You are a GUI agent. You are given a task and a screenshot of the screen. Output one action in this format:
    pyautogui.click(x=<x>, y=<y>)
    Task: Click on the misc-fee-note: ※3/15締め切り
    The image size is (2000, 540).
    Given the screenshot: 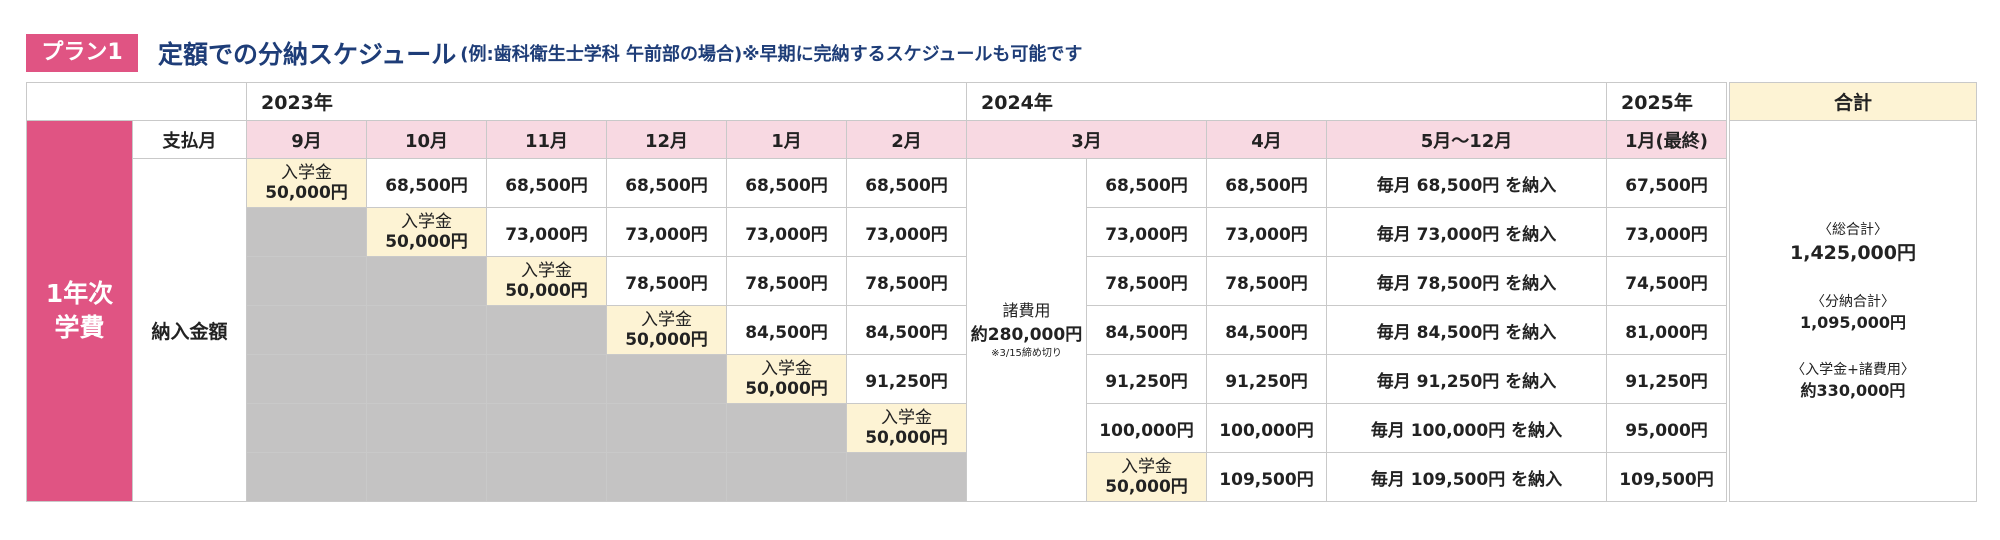 What is the action you would take?
    pyautogui.click(x=1026, y=353)
    